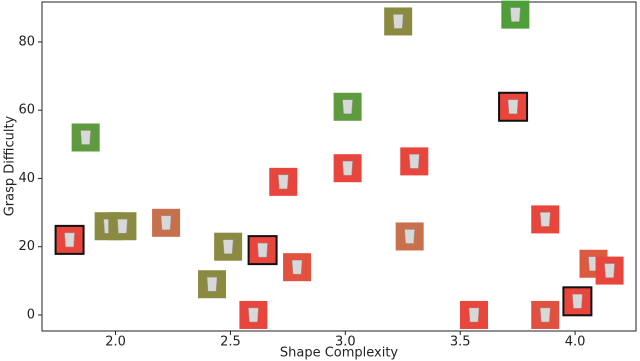 The width and height of the screenshot is (640, 361). Describe the element at coordinates (345, 342) in the screenshot. I see `x-tick-label: 3.0` at that location.